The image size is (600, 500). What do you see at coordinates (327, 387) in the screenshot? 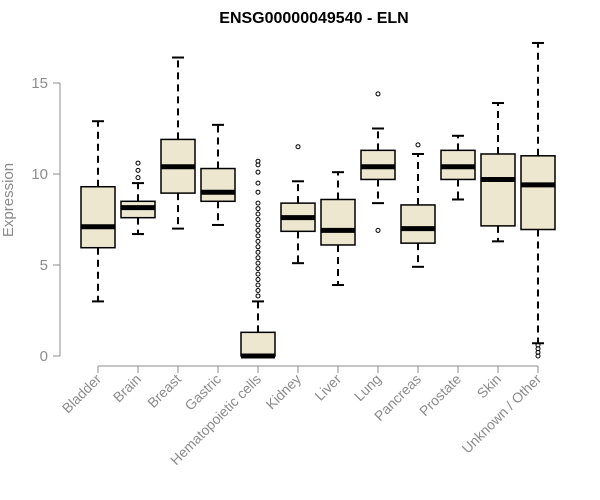
I see `x-tick-label: Liver` at bounding box center [327, 387].